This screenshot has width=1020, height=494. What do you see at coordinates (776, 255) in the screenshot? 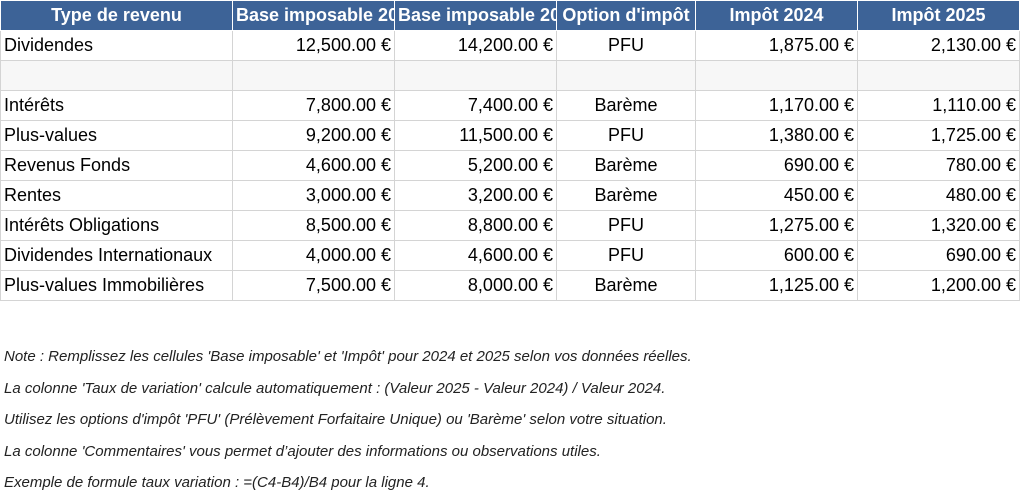
I see `table-cell: 600.00 €` at bounding box center [776, 255].